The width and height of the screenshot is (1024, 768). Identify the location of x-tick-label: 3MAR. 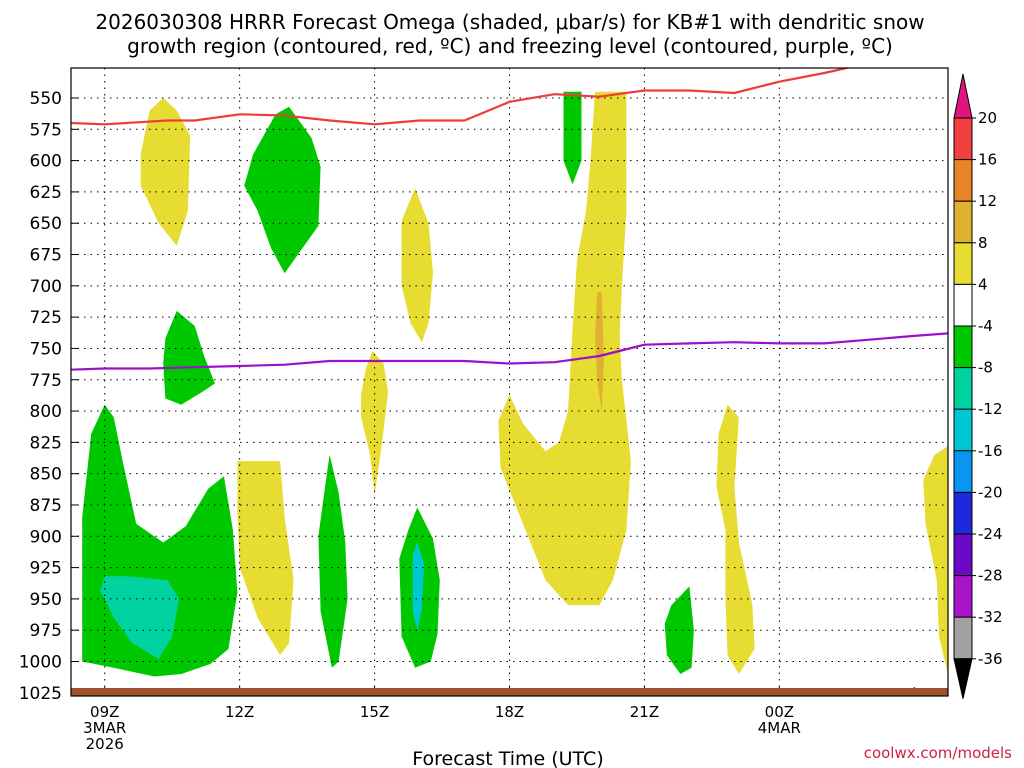
(104, 728).